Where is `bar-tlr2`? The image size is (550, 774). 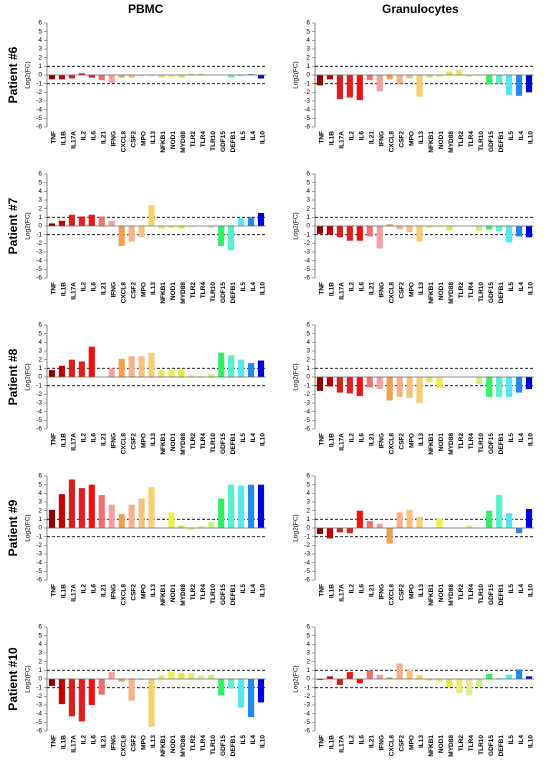 bar-tlr2 is located at coordinates (459, 686).